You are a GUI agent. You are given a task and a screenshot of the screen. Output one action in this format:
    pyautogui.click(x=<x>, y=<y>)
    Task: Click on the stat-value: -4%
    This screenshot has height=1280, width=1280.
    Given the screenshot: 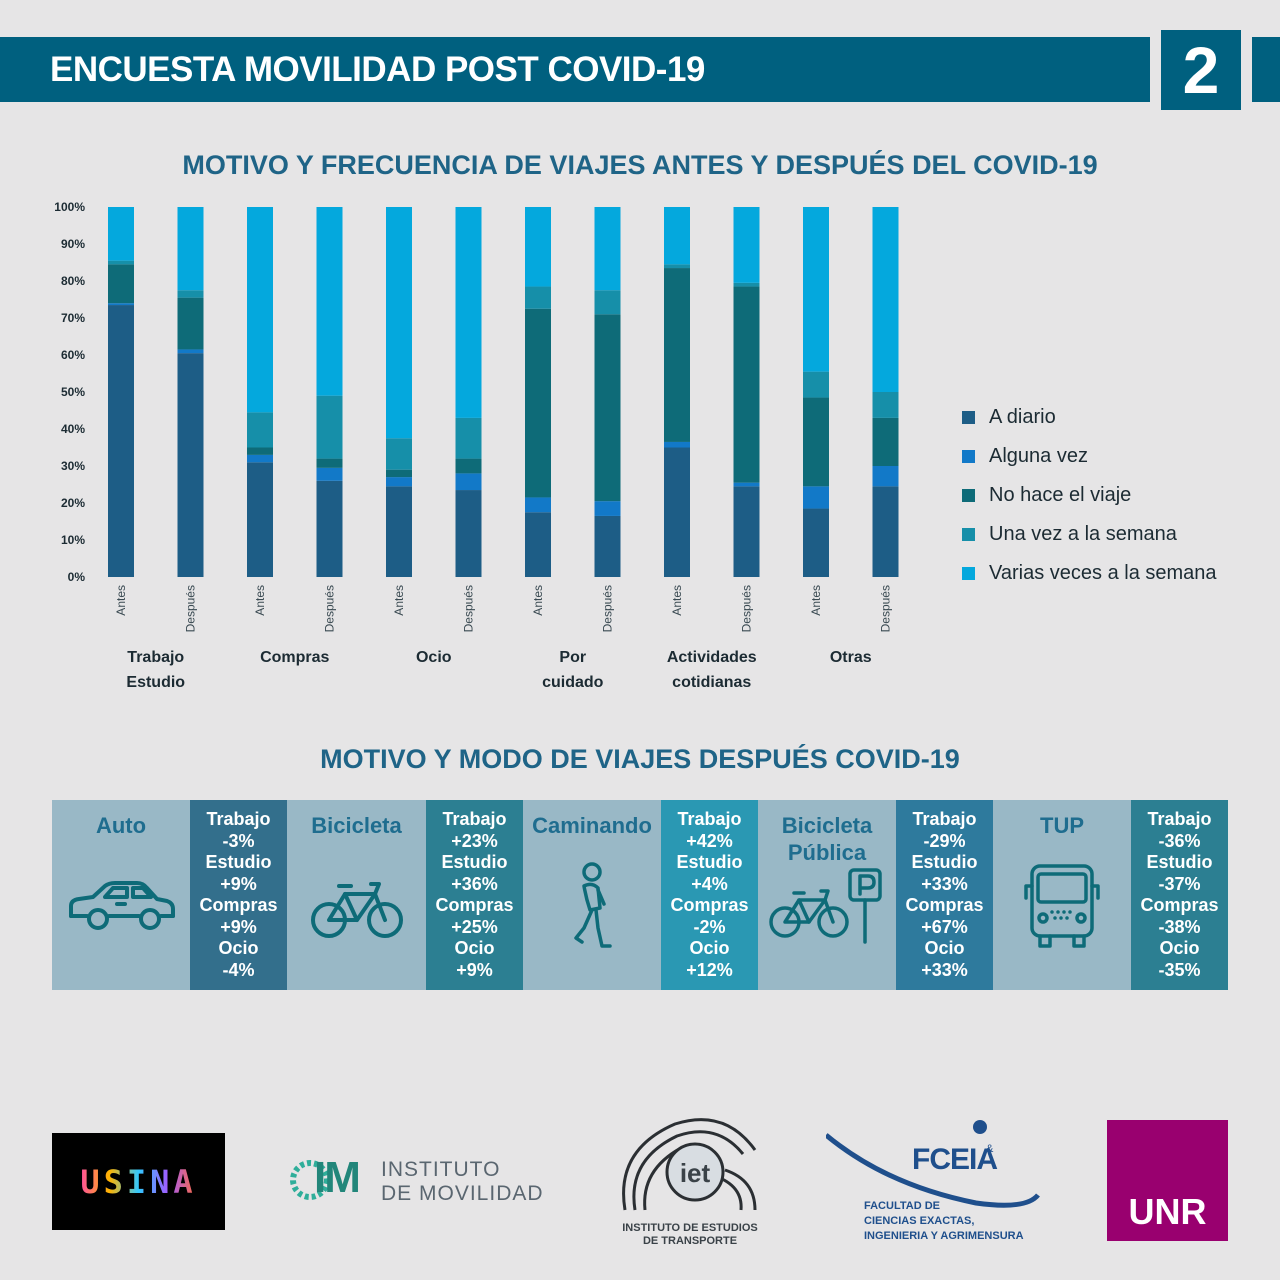 What is the action you would take?
    pyautogui.click(x=238, y=969)
    